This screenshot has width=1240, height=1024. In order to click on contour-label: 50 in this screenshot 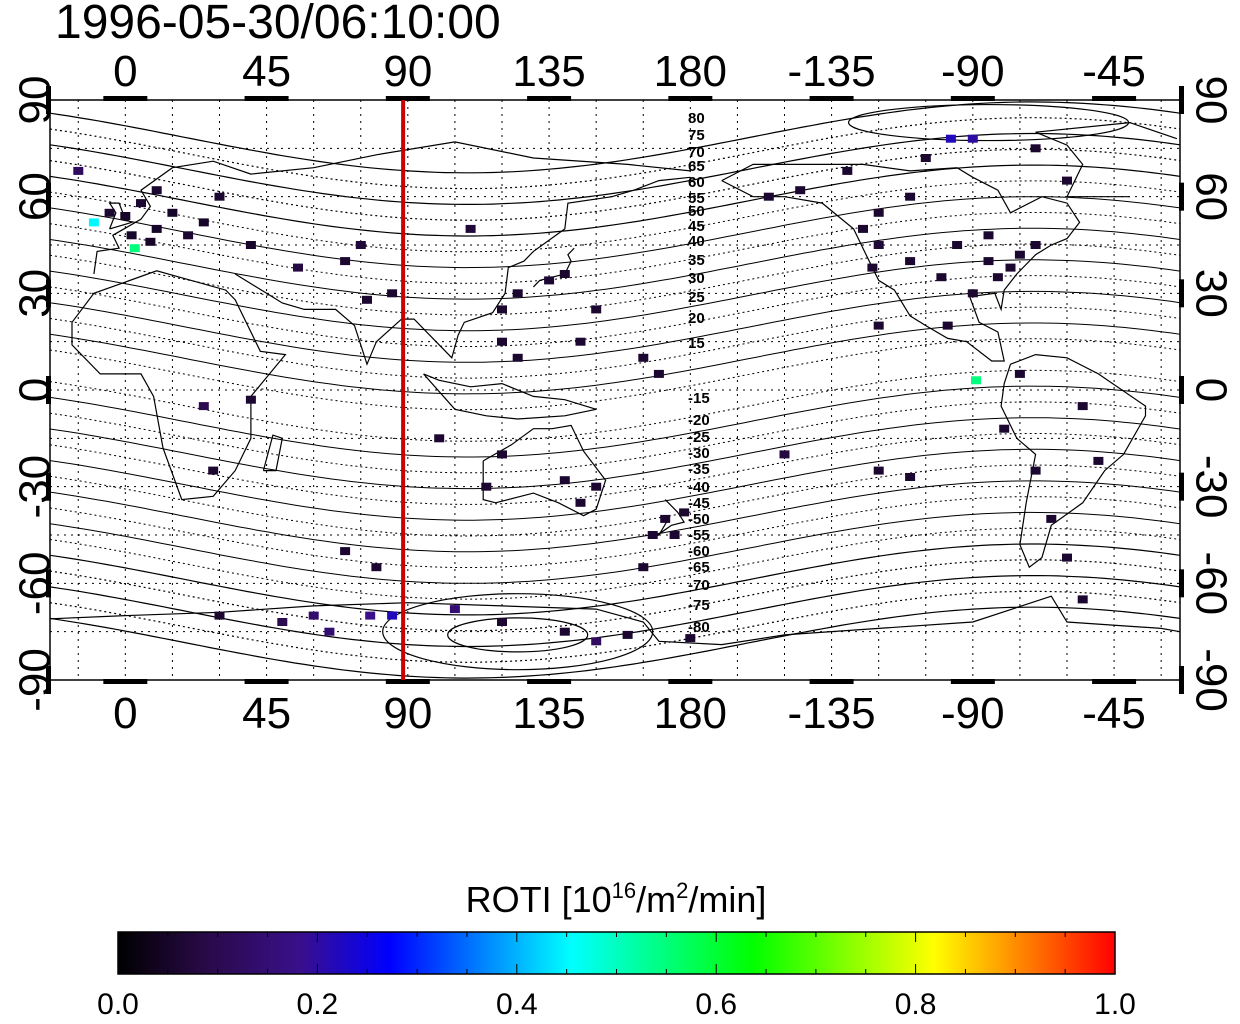, I will do `click(696, 211)`.